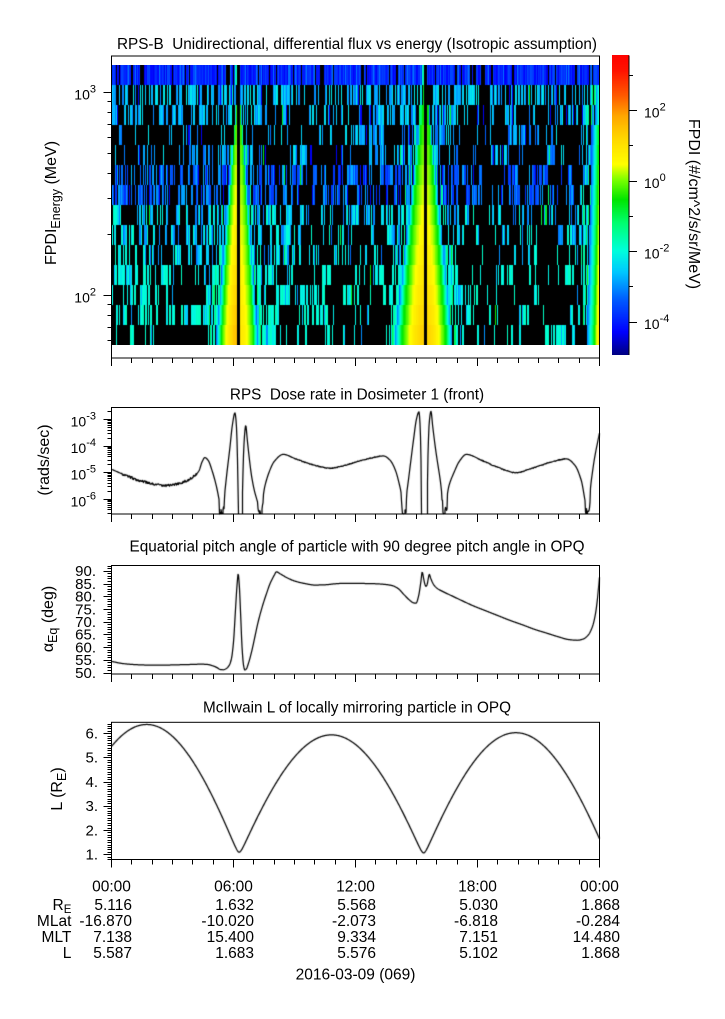  What do you see at coordinates (67, 953) in the screenshot?
I see `svg-text: L` at bounding box center [67, 953].